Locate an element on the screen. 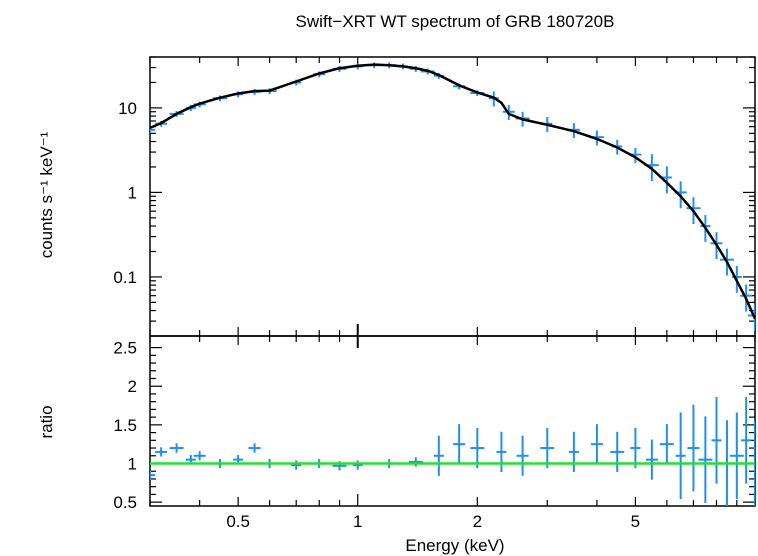 This screenshot has width=758, height=556. spectrum-y-tick-label: 10 is located at coordinates (127, 108).